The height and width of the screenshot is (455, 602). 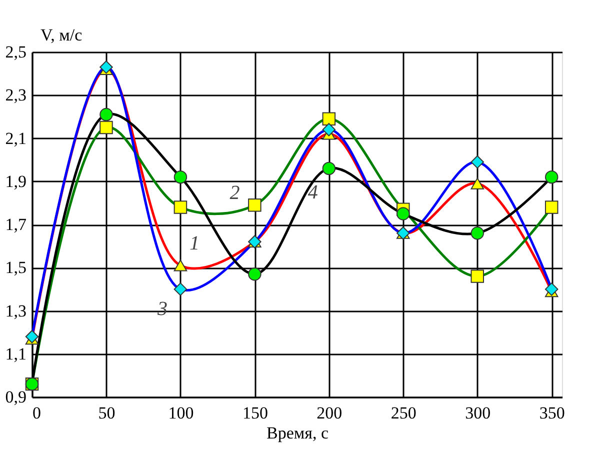 I want to click on series-label: 4, so click(x=313, y=192).